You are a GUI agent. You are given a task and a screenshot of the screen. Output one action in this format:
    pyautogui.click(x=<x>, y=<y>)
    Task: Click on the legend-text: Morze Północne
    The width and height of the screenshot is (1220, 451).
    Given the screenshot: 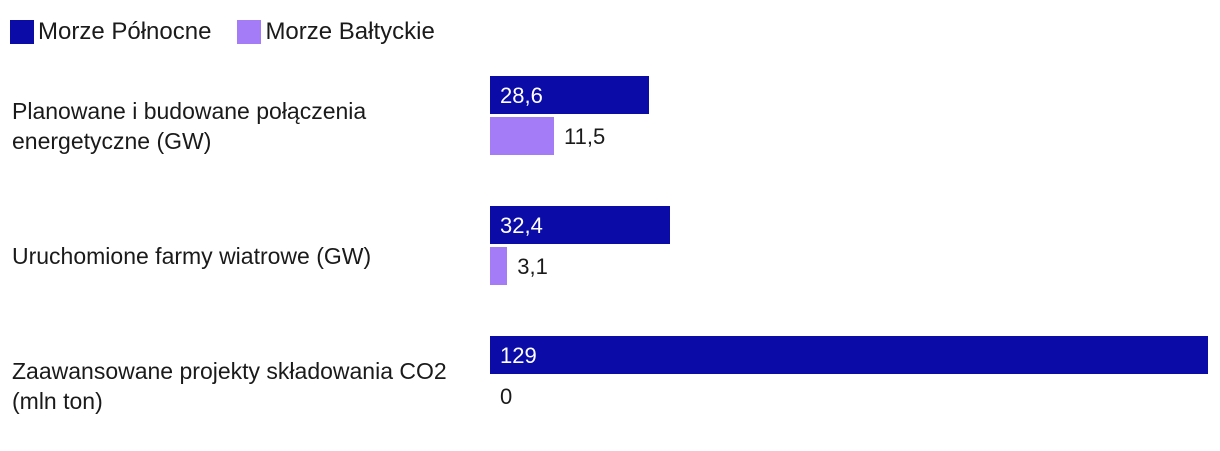 What is the action you would take?
    pyautogui.click(x=125, y=31)
    